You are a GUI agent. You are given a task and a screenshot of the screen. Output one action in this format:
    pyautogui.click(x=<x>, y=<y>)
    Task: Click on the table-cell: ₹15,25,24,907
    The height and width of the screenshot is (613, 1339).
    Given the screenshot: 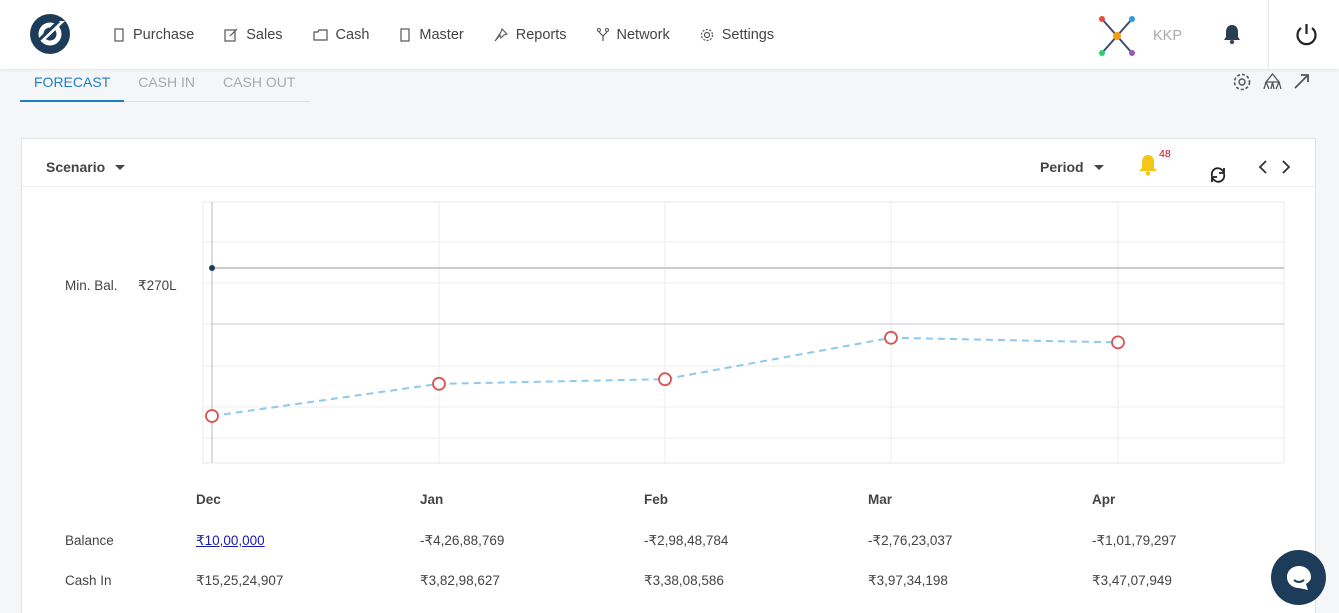 What is the action you would take?
    pyautogui.click(x=240, y=580)
    